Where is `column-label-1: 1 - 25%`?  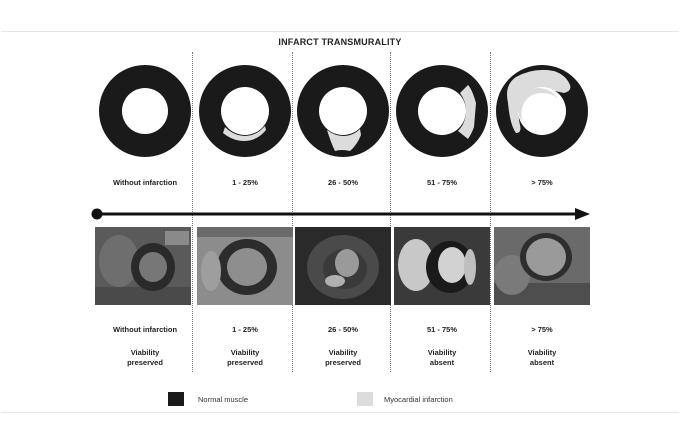
column-label-1: 1 - 25% is located at coordinates (245, 182).